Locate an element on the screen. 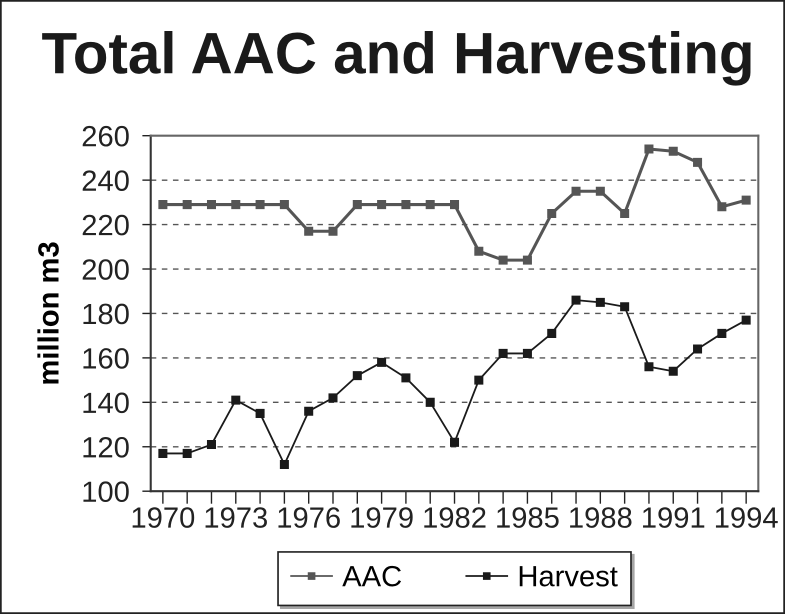  y-tick-label: 180 is located at coordinates (106, 314).